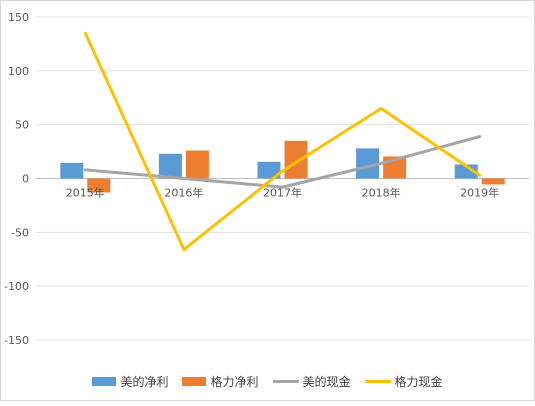 The image size is (535, 406). I want to click on y-tick-label: 50, so click(22, 125).